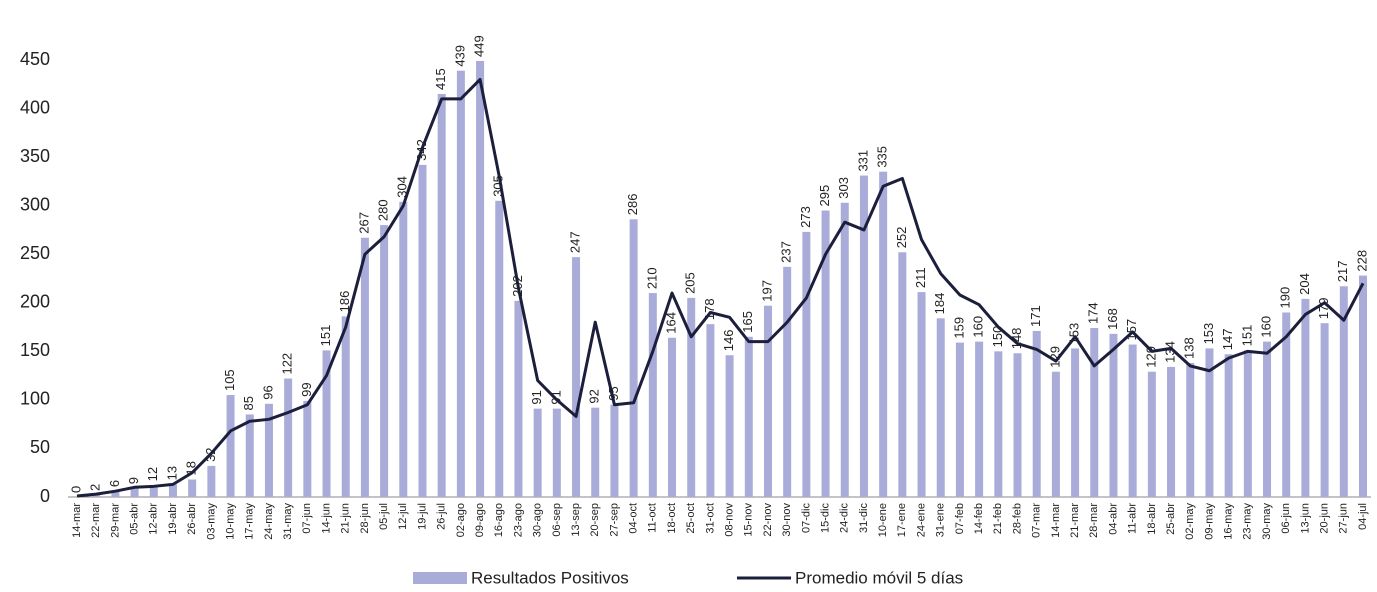 The width and height of the screenshot is (1377, 592). I want to click on value-label: 153, so click(1208, 334).